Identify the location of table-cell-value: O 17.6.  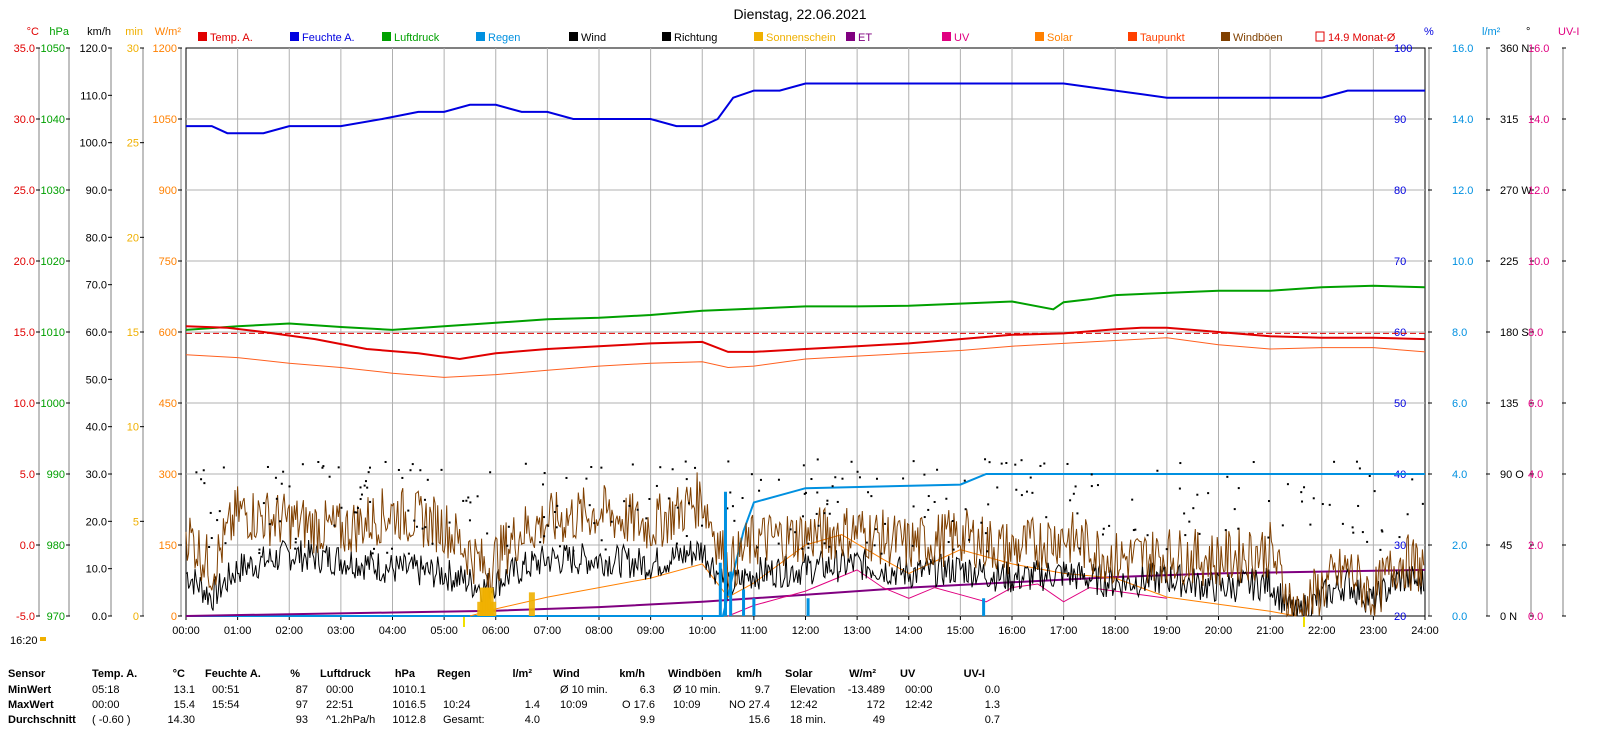
(638, 705).